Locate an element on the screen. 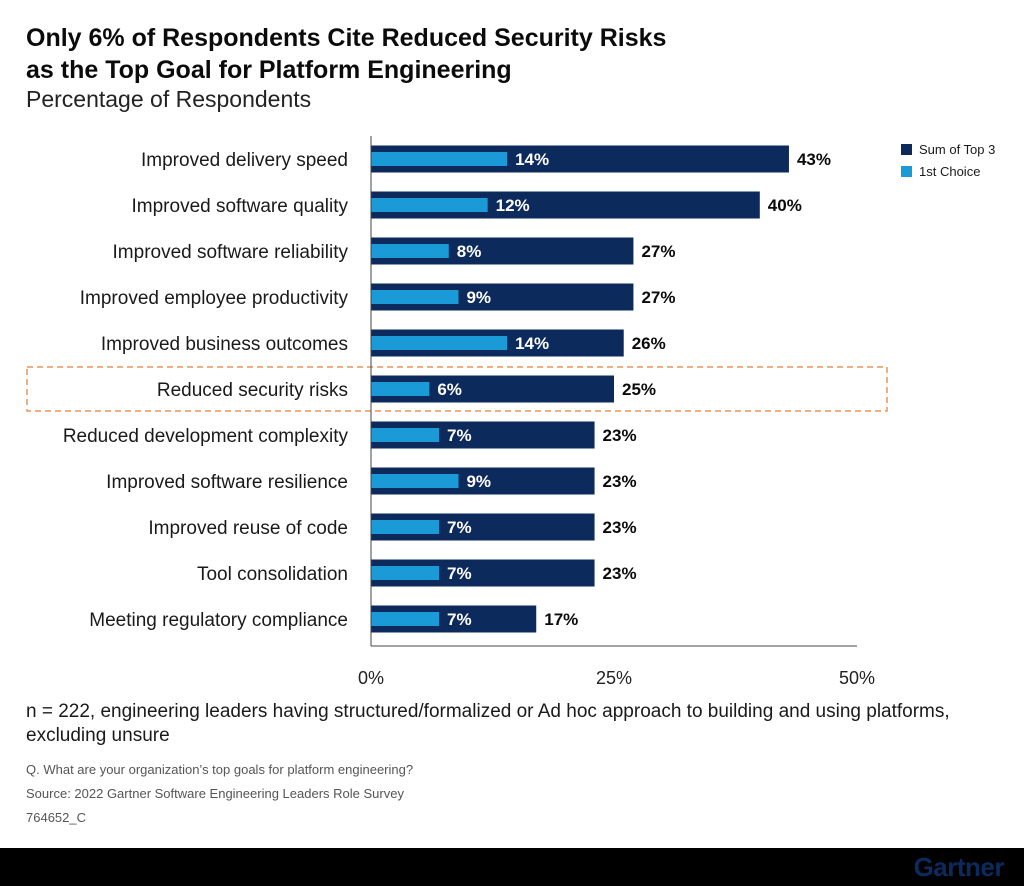 This screenshot has width=1024, height=886. category-label-tool-consolidation: Tool consolidation is located at coordinates (272, 574).